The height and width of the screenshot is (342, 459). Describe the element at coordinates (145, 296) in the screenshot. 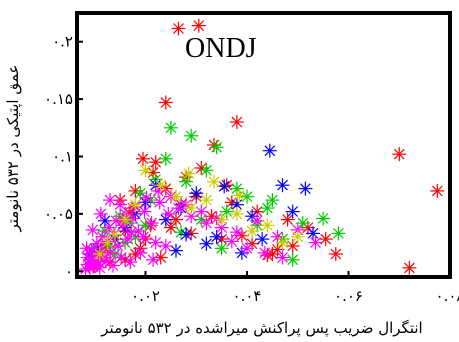

I see `x-tick-label: ۰.۰۲` at that location.